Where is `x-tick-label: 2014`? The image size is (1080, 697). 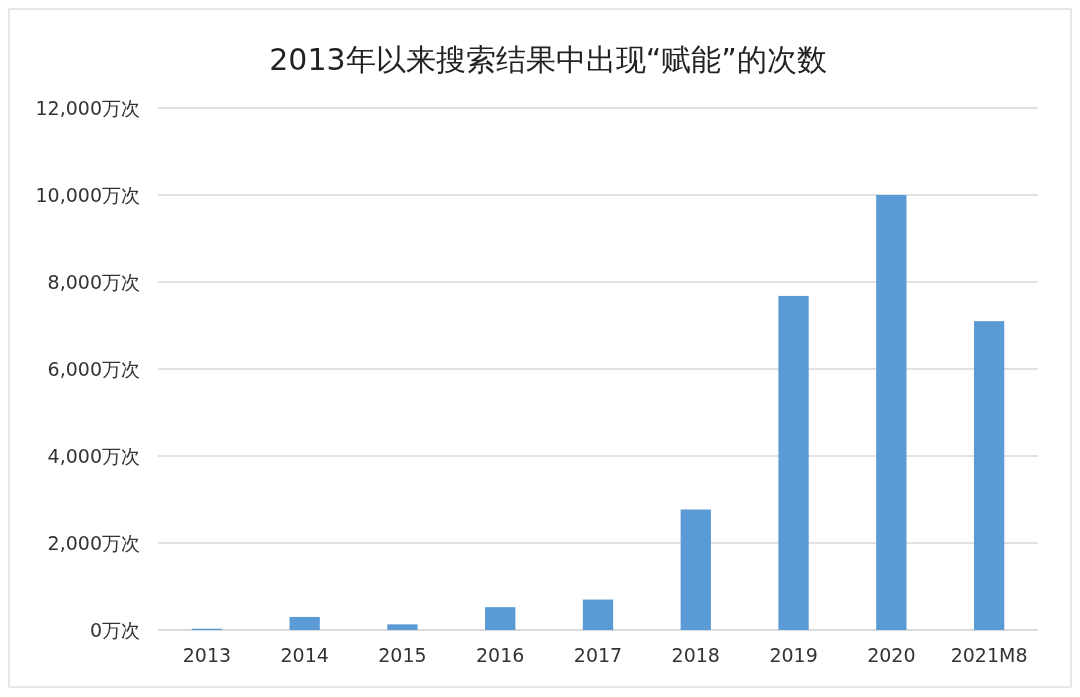
x-tick-label: 2014 is located at coordinates (304, 655).